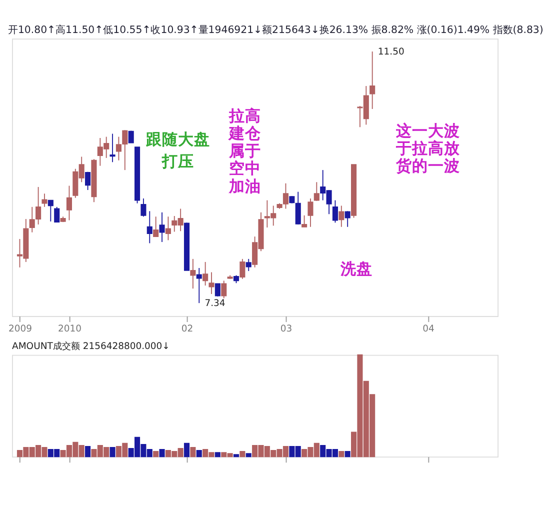 The height and width of the screenshot is (521, 554). I want to click on x-tick-label: 02, so click(187, 328).